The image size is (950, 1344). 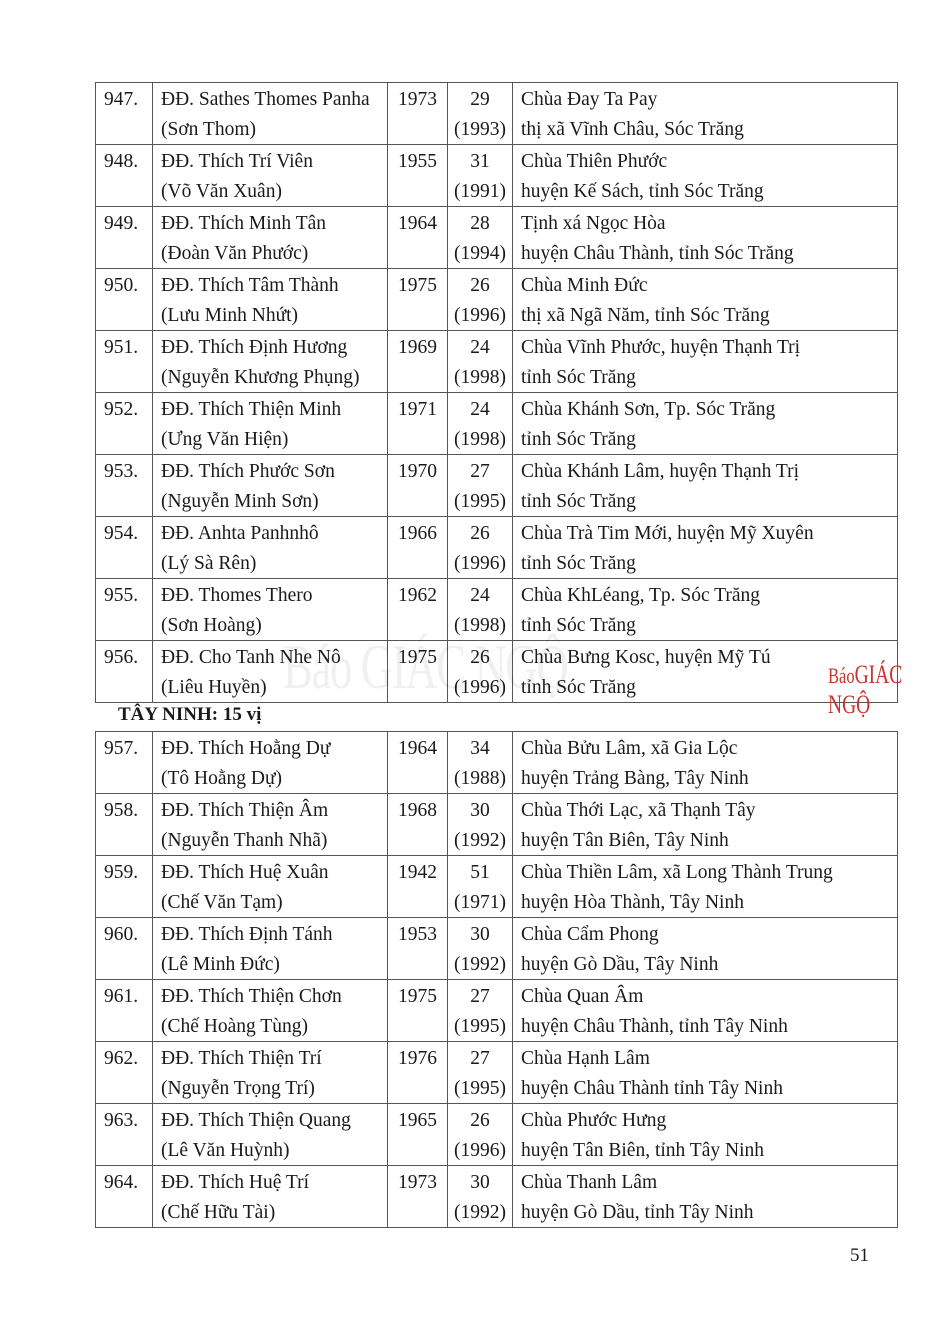 I want to click on cell-c2: 1968, so click(x=417, y=824).